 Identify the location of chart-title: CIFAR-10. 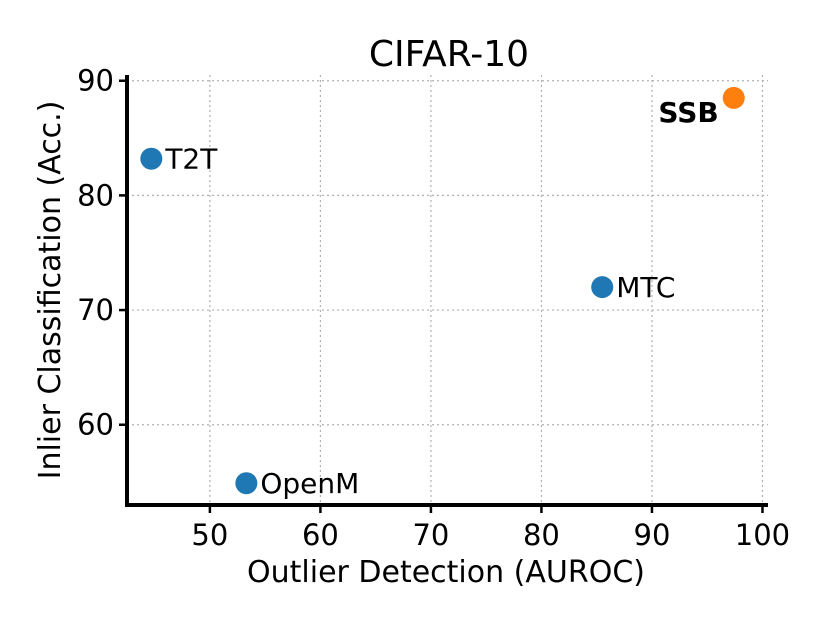
(449, 54).